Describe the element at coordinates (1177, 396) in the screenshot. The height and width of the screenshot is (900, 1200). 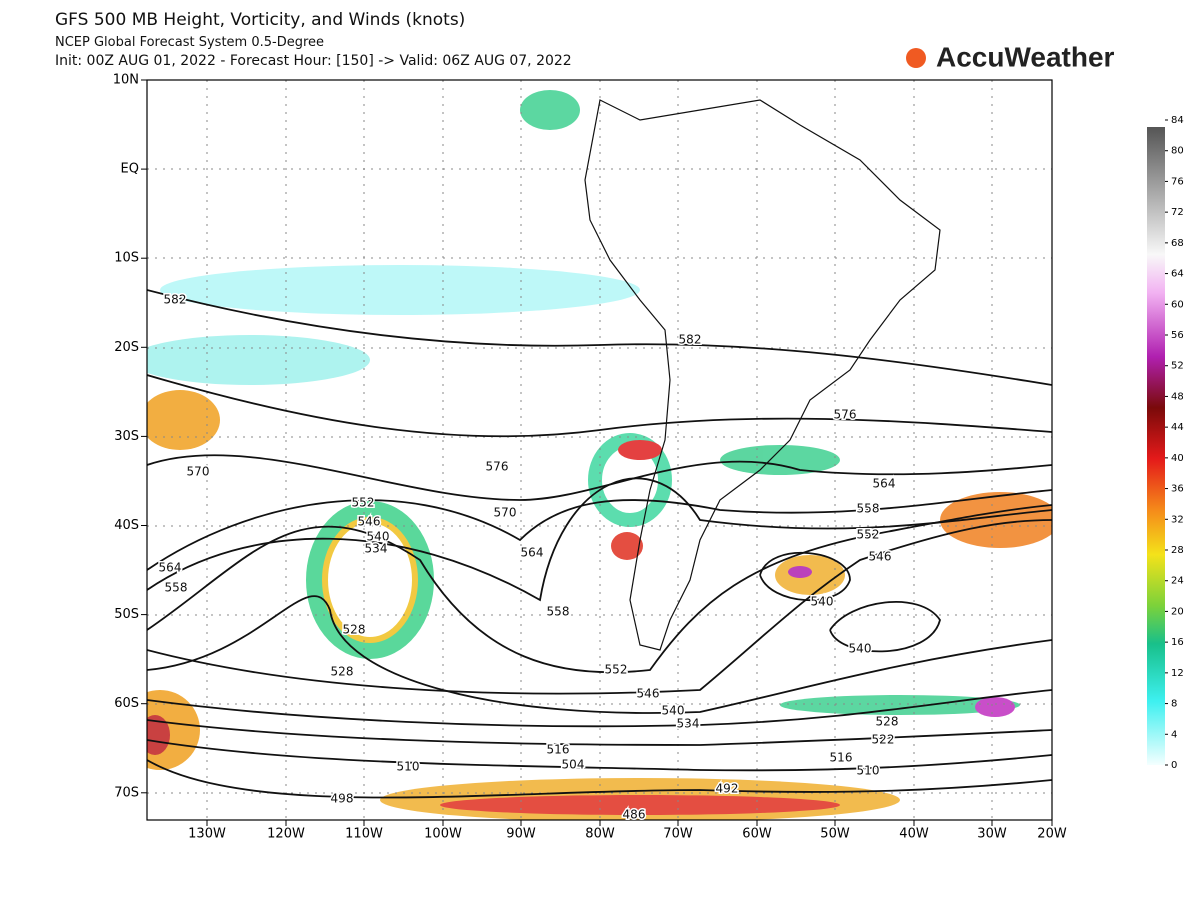
I see `colorbar-label: 48` at that location.